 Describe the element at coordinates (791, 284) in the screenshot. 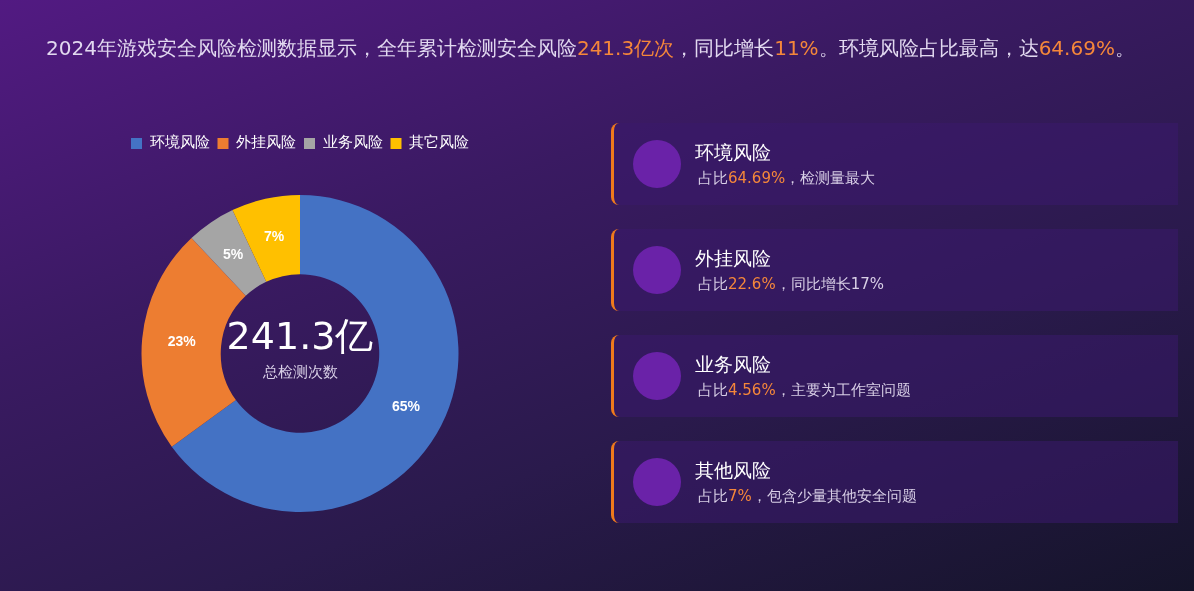

I see `text: 占比22.6%，同比增长17%` at that location.